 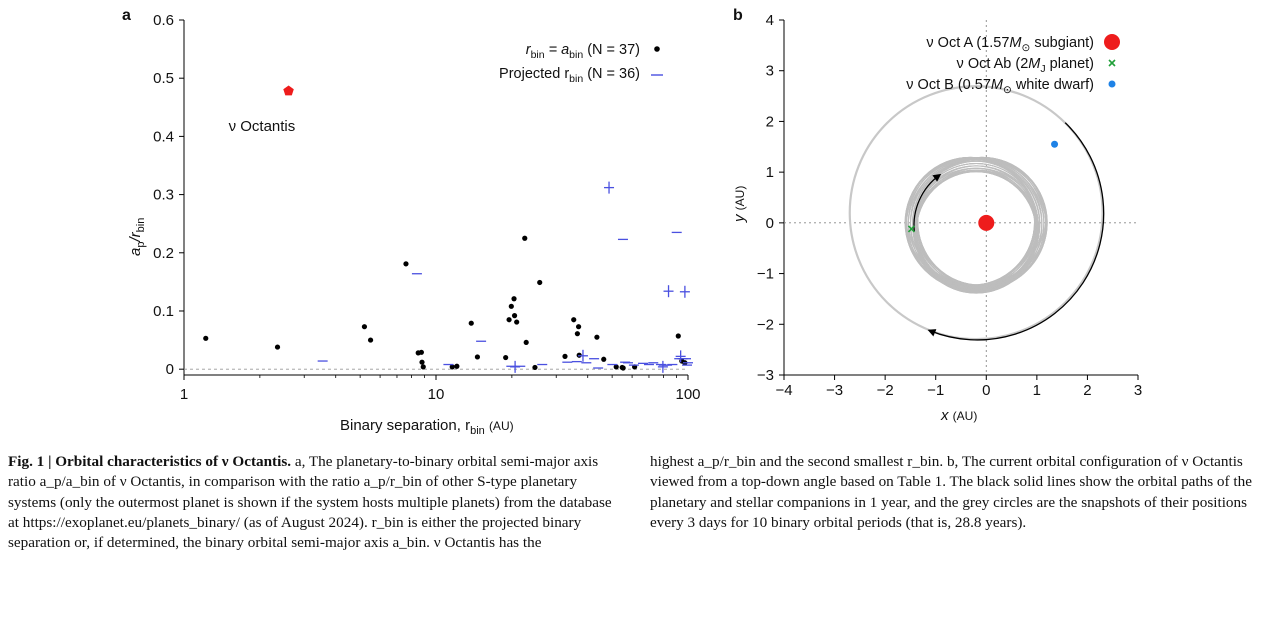 I want to click on x-tick-label: −2, so click(x=885, y=390).